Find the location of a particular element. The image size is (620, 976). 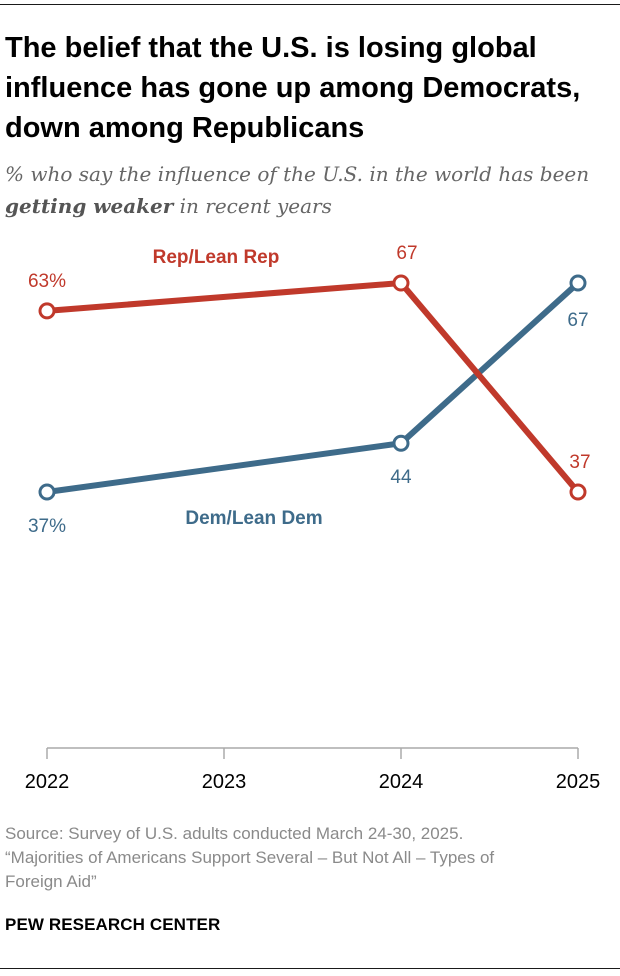

subtitle-emphasis: getting weaker is located at coordinates (89, 206).